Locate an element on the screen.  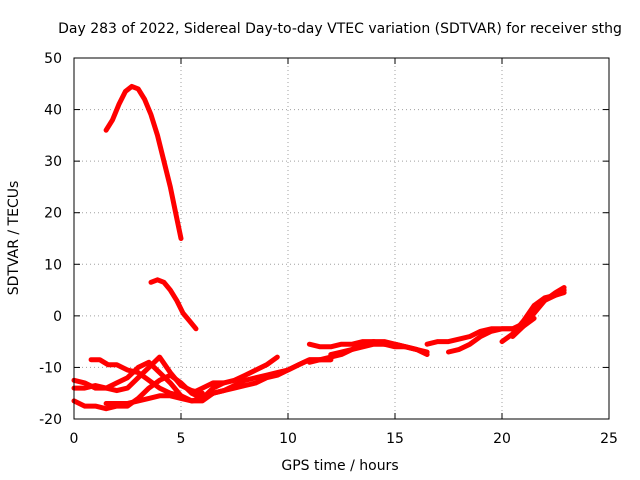
series-line-arc-peak is located at coordinates (143, 162).